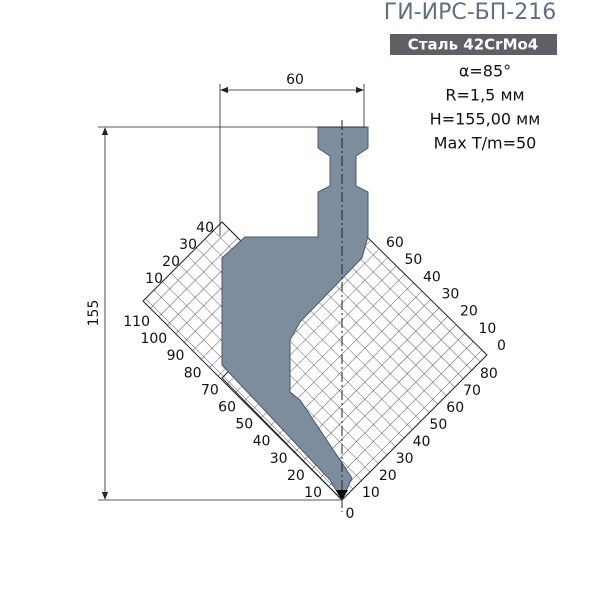  Describe the element at coordinates (94, 313) in the screenshot. I see `height-dimension: 155` at that location.